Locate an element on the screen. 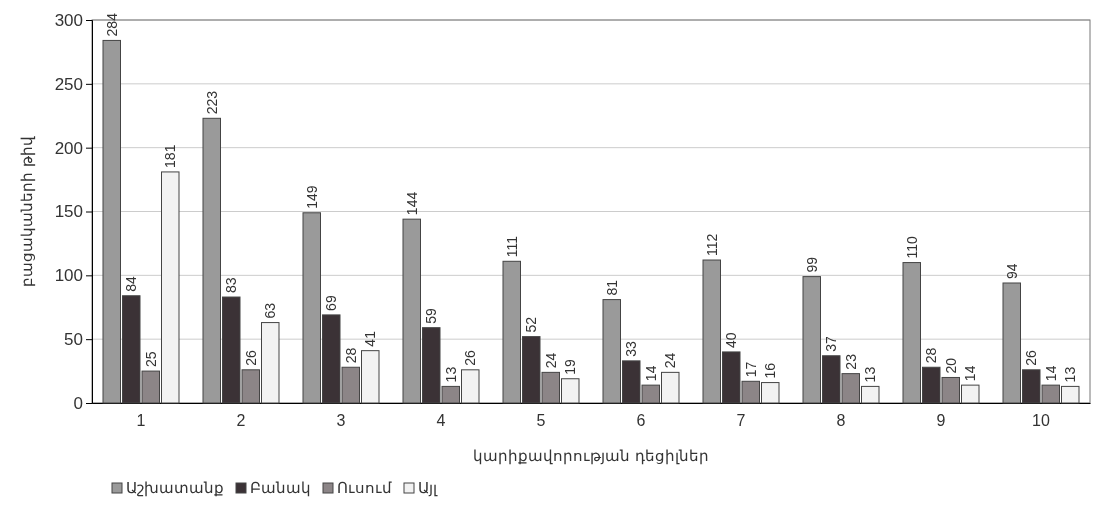 This screenshot has width=1100, height=515. data-label: 69 is located at coordinates (331, 303).